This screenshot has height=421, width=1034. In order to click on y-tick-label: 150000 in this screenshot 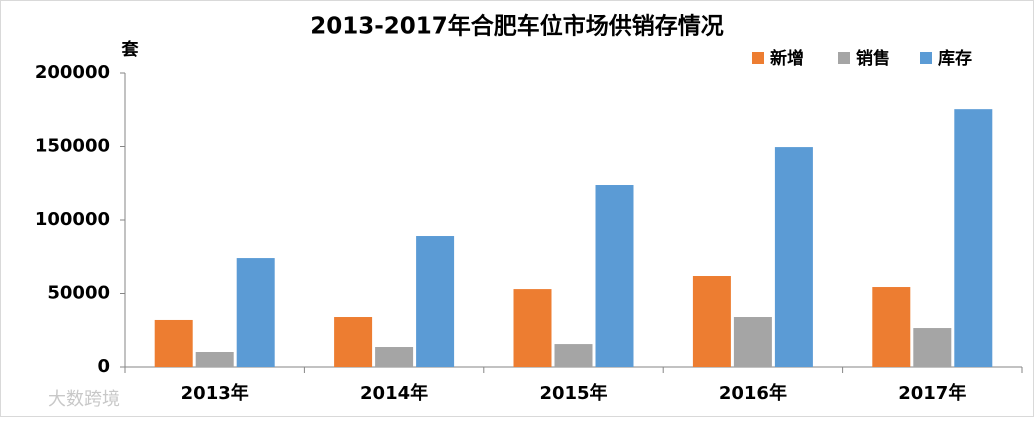, I will do `click(72, 146)`.